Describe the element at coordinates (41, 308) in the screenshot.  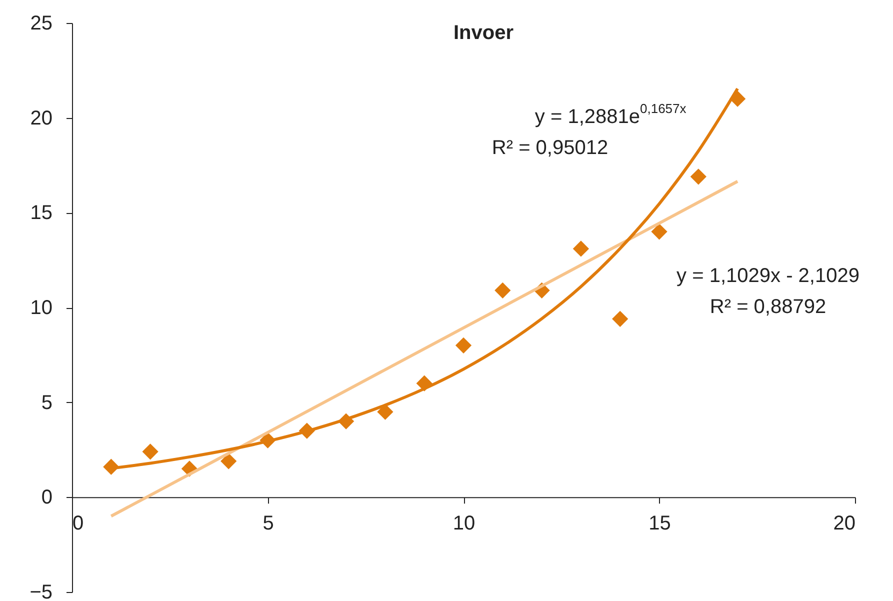
I see `y-tick-label: 10` at that location.